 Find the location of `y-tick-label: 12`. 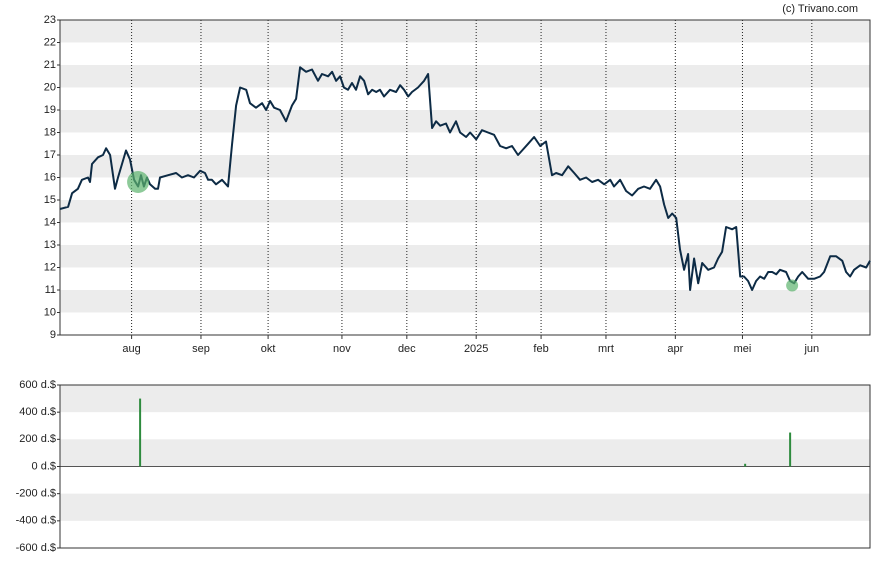

y-tick-label: 12 is located at coordinates (50, 267).